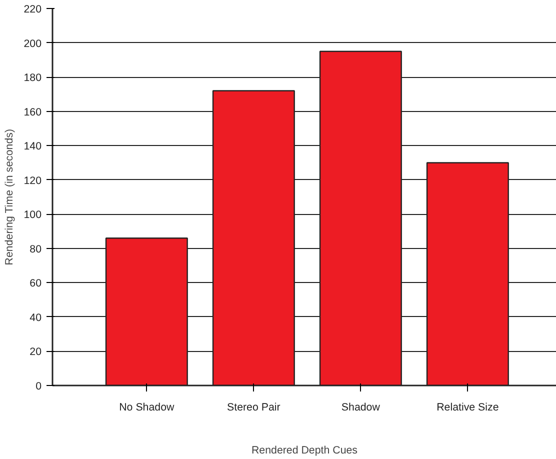 This screenshot has height=459, width=556. What do you see at coordinates (36, 284) in the screenshot?
I see `y-tick-label: 60` at bounding box center [36, 284].